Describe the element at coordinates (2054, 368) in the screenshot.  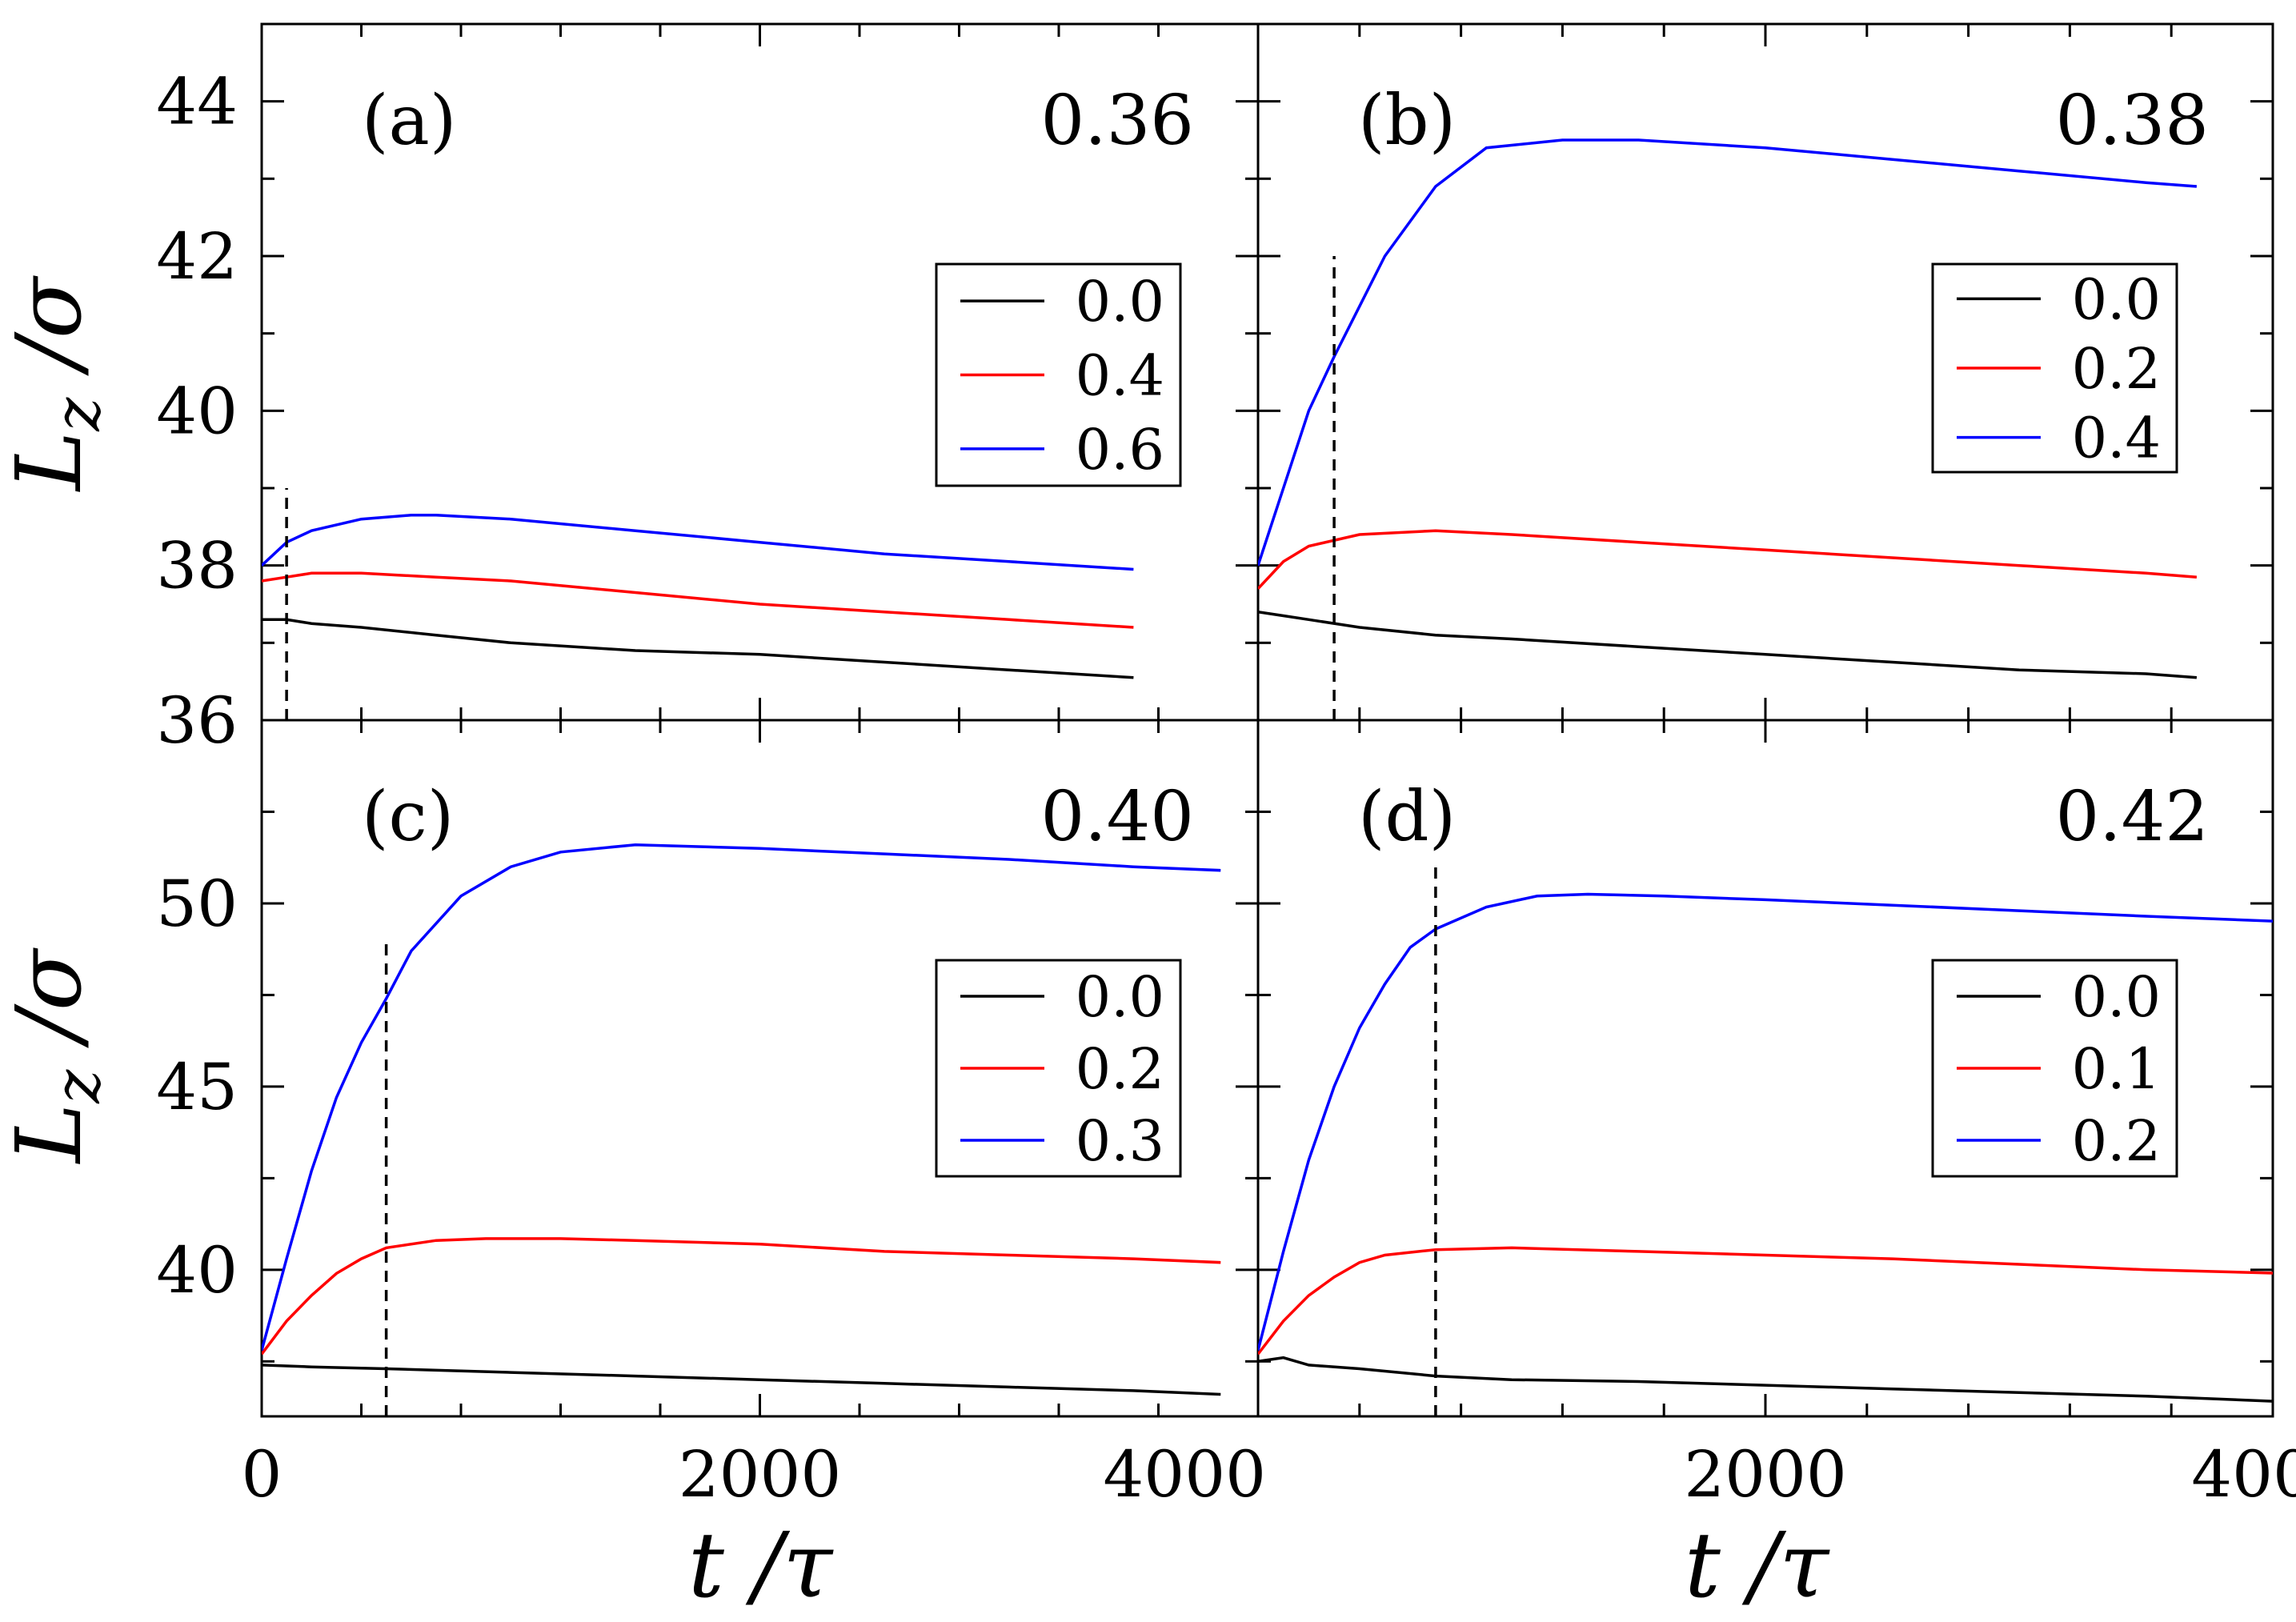
I see `legend: 0.00.20.4` at that location.